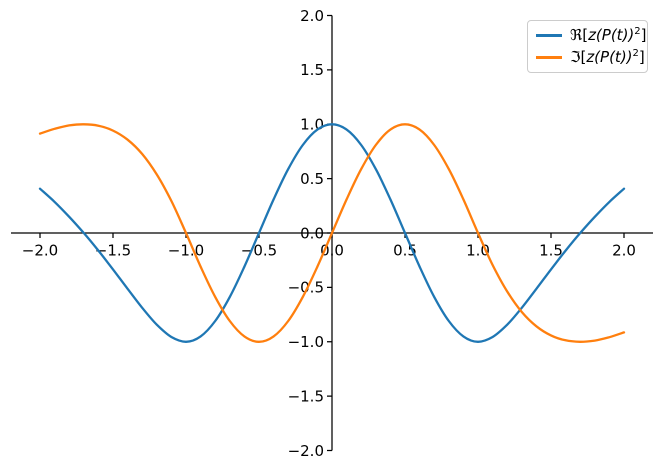  What do you see at coordinates (306, 396) in the screenshot?
I see `y-tick-label: −1.5` at bounding box center [306, 396].